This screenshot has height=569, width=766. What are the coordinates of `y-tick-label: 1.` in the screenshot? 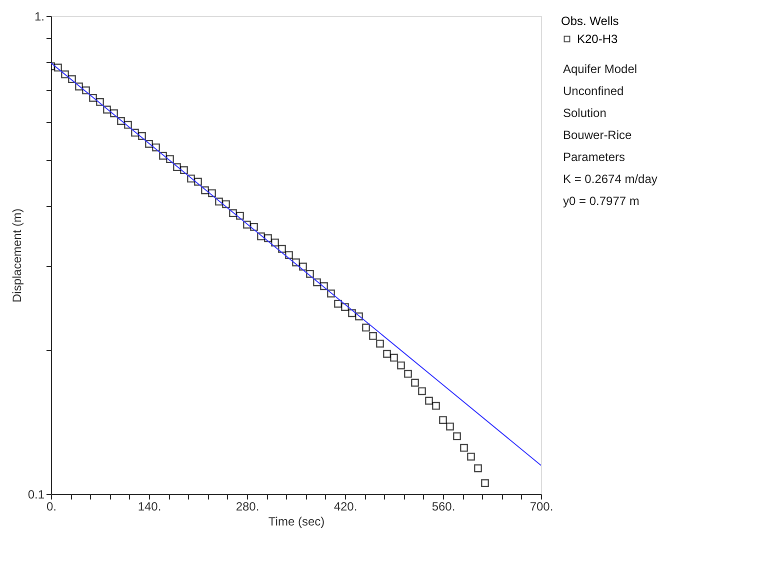 It's located at (39, 17).